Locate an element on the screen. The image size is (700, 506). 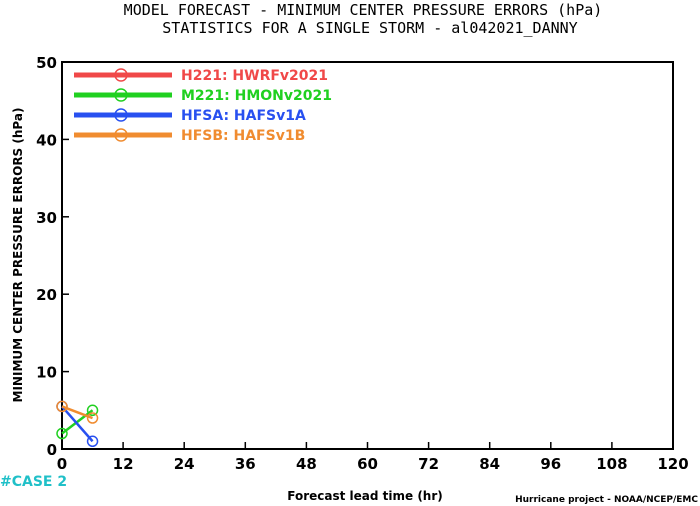
y-axis-ticks: 0 10 20 30 40 50 is located at coordinates (52, 256).